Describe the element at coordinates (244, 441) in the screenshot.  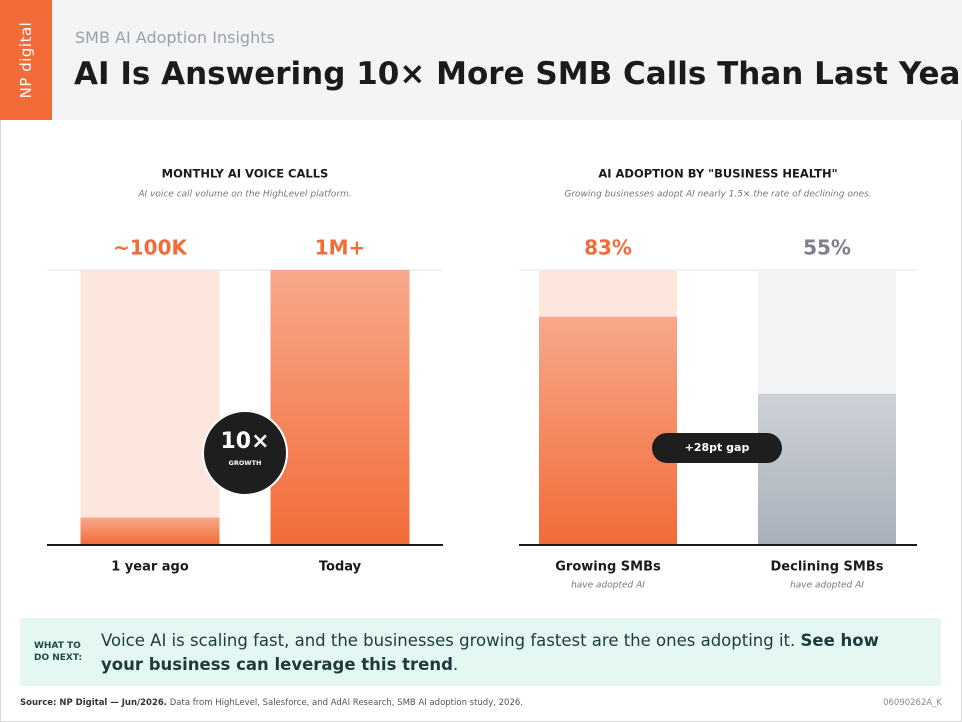
I see `badge-value: 10×` at that location.